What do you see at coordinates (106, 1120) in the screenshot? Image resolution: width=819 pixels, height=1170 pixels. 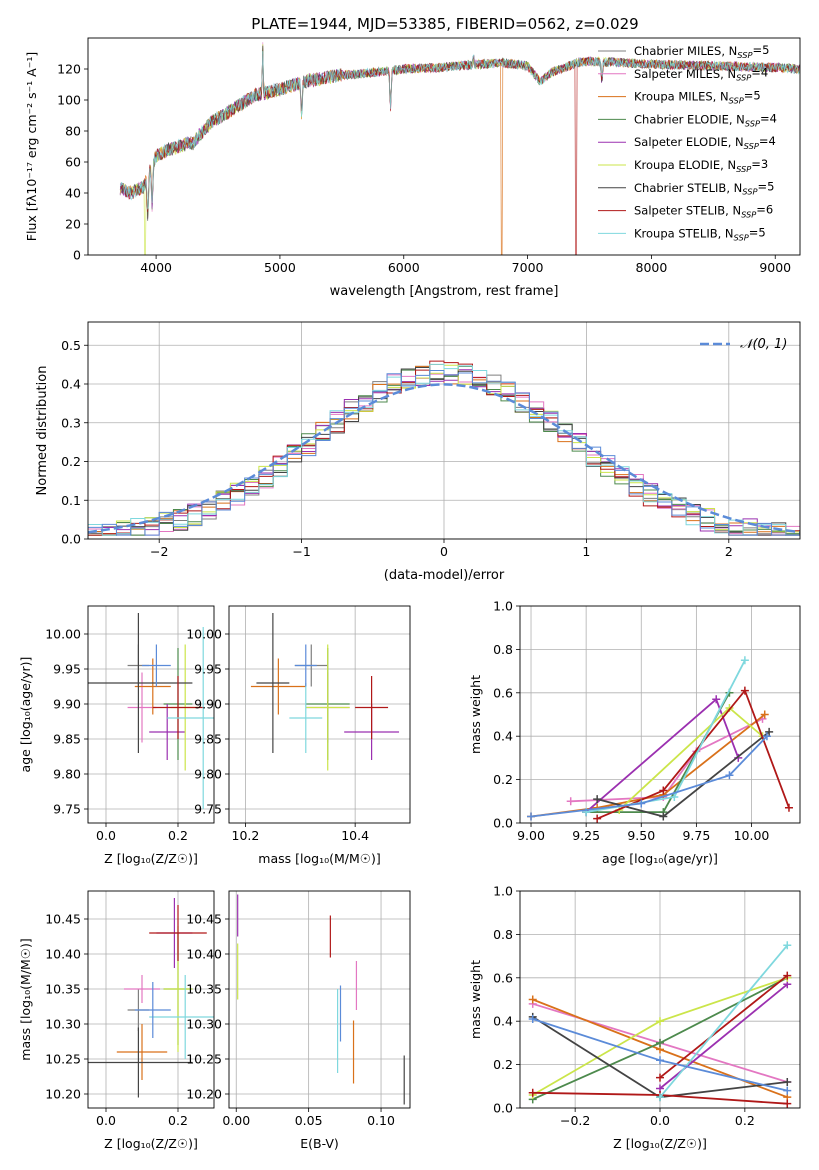 I see `x-tick-label: 0.0` at bounding box center [106, 1120].